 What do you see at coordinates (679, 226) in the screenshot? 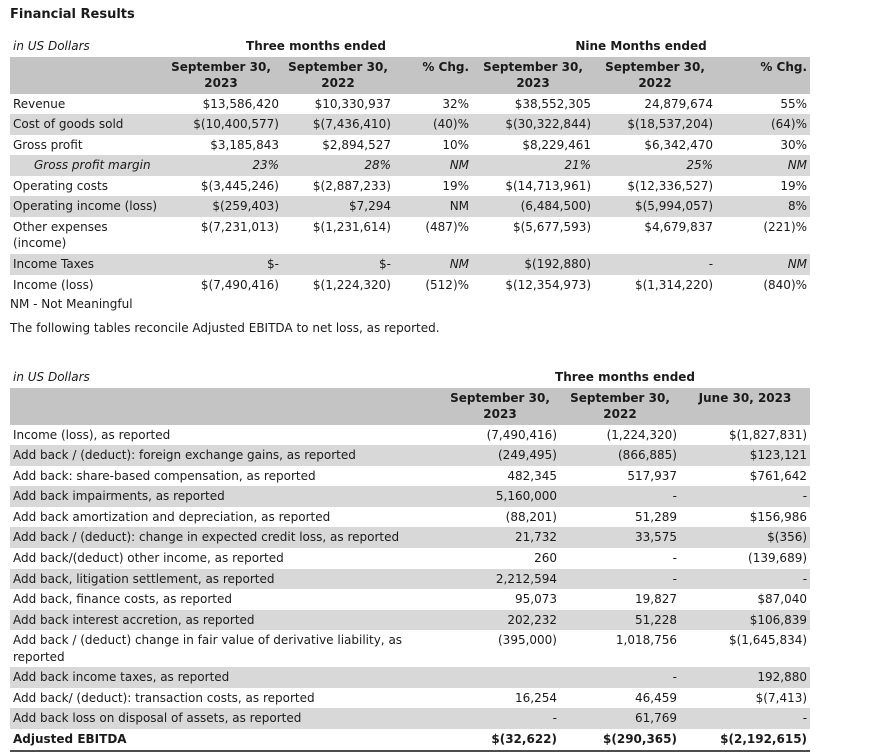
I see `cell-value: $4,679,837` at bounding box center [679, 226].